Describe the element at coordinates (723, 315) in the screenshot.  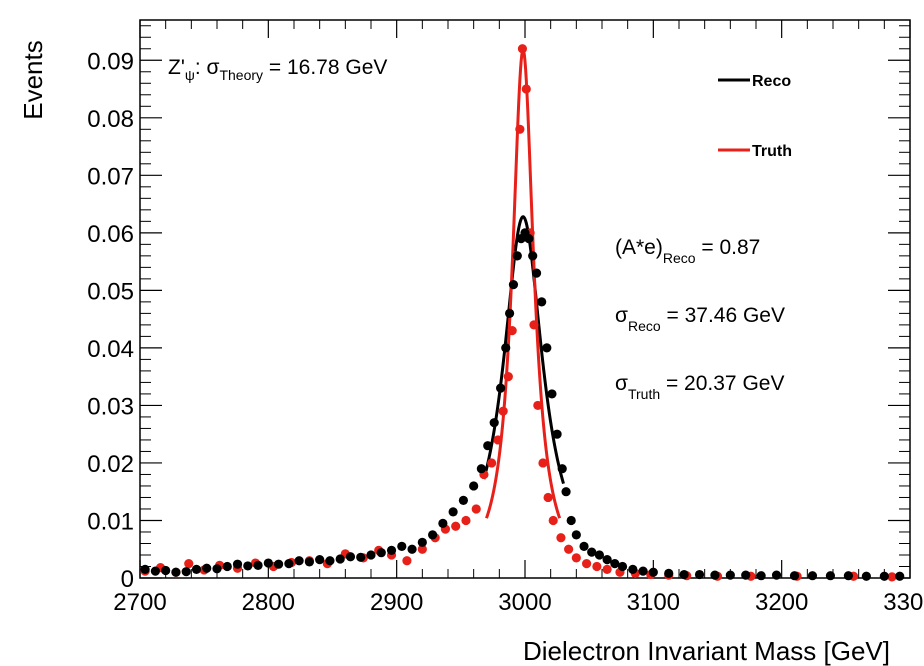
I see `annotation-sigma-reco-suffix: = 37.46 GeV` at that location.